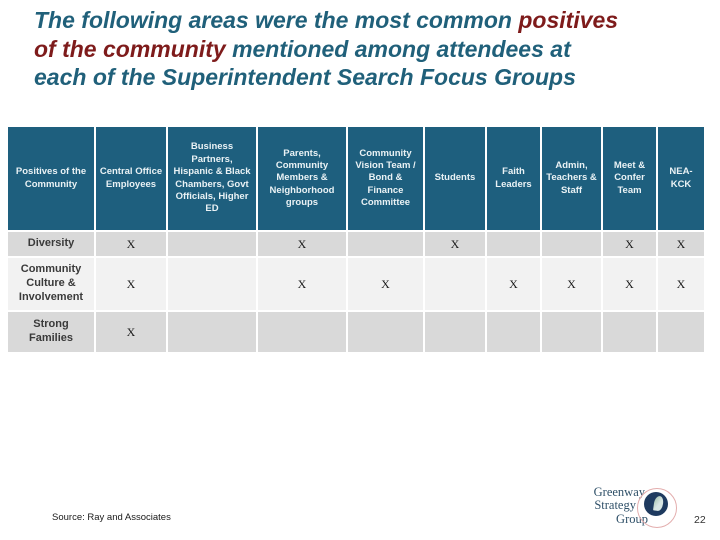 The height and width of the screenshot is (540, 720). I want to click on column-header-students: Students, so click(455, 178).